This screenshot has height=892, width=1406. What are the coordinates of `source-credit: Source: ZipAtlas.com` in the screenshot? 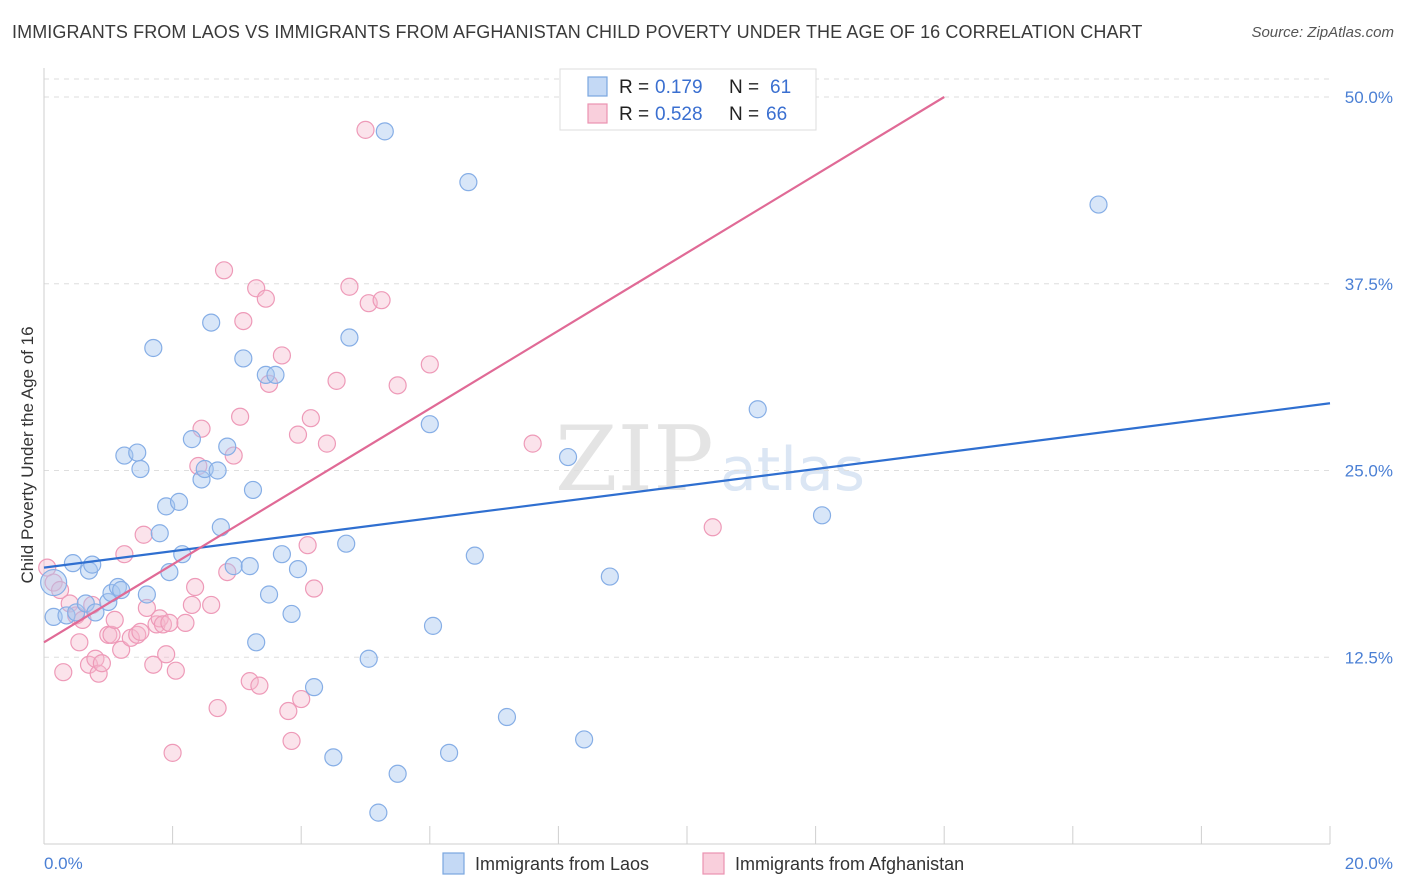 It's located at (1322, 32).